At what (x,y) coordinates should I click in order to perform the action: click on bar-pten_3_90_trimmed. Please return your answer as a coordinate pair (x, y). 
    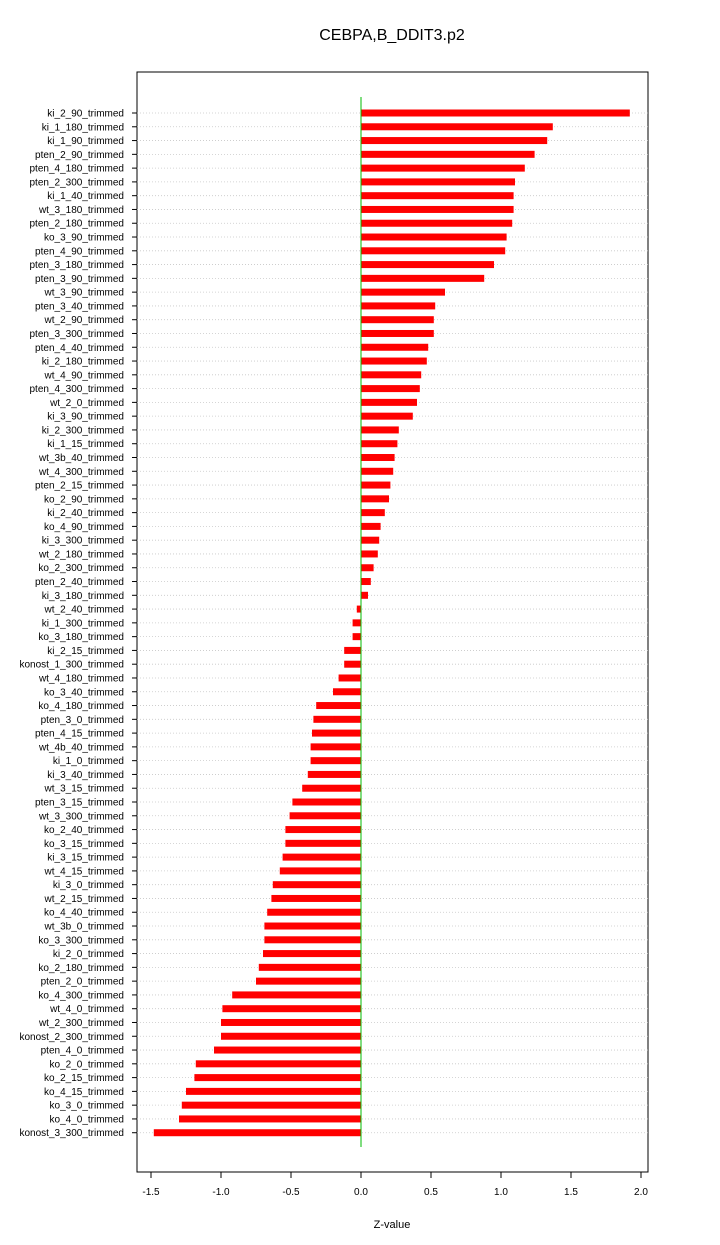
    Looking at the image, I should click on (423, 278).